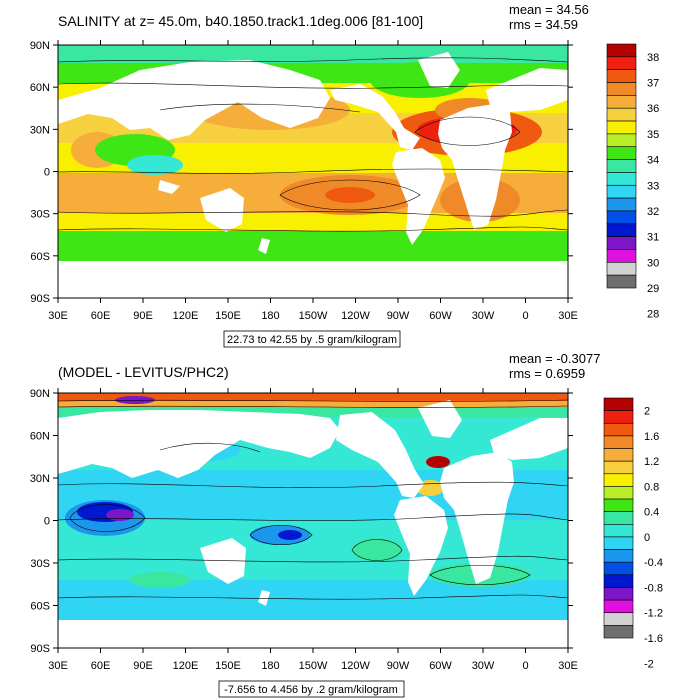 The image size is (700, 700). Describe the element at coordinates (647, 538) in the screenshot. I see `colorbar-label: 0` at that location.